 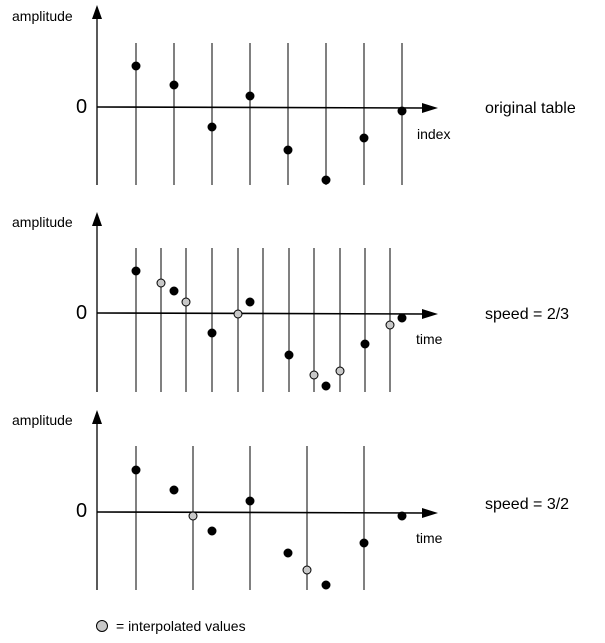 What do you see at coordinates (429, 538) in the screenshot?
I see `axis-label-time-fast: time` at bounding box center [429, 538].